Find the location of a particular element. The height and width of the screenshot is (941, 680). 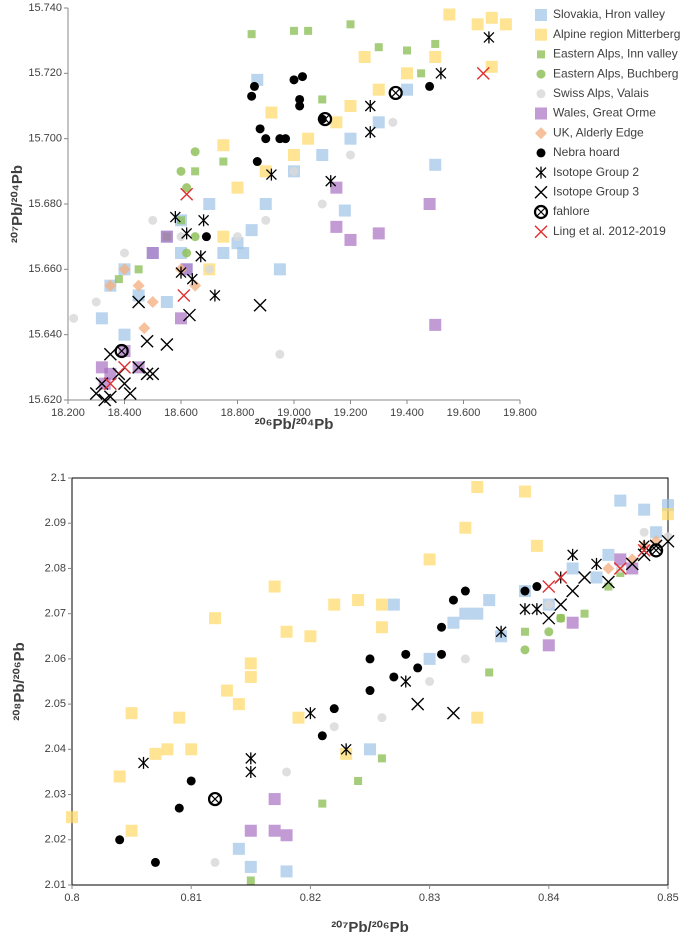

y-axis-title: ²⁰⁷Pb/²⁰⁴Pb is located at coordinates (17, 204).